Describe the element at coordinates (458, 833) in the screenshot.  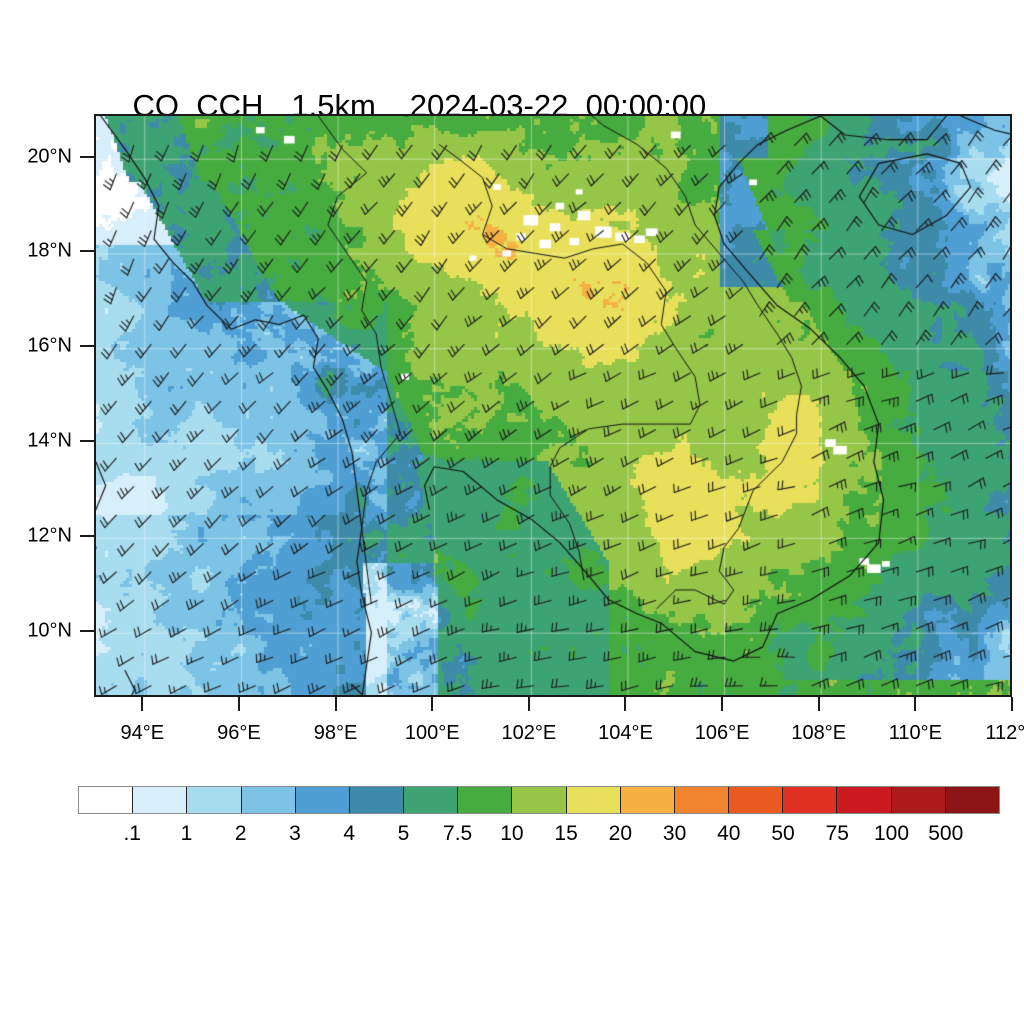
I see `colorbar-tick-7.5: 7.5` at that location.